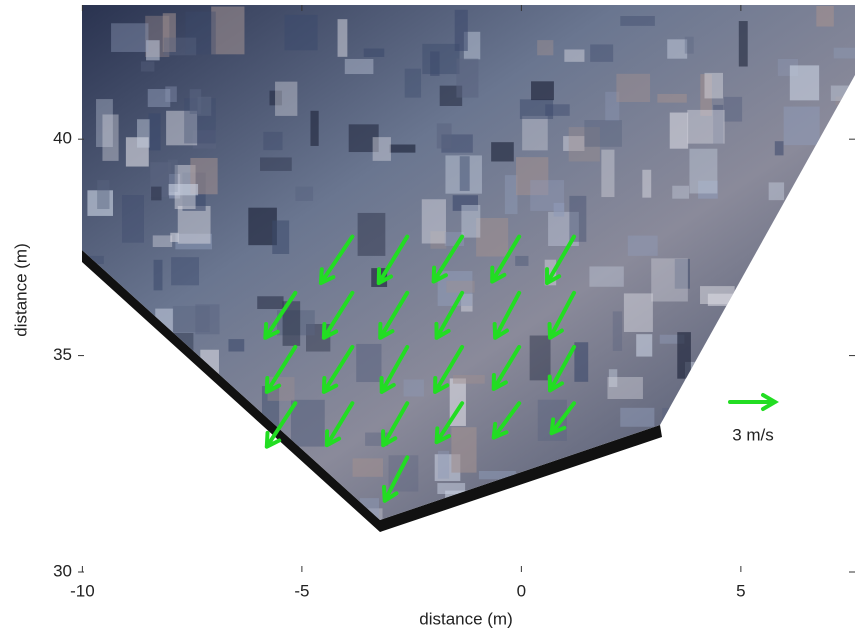  I want to click on x-axis-label: distance (m), so click(466, 618).